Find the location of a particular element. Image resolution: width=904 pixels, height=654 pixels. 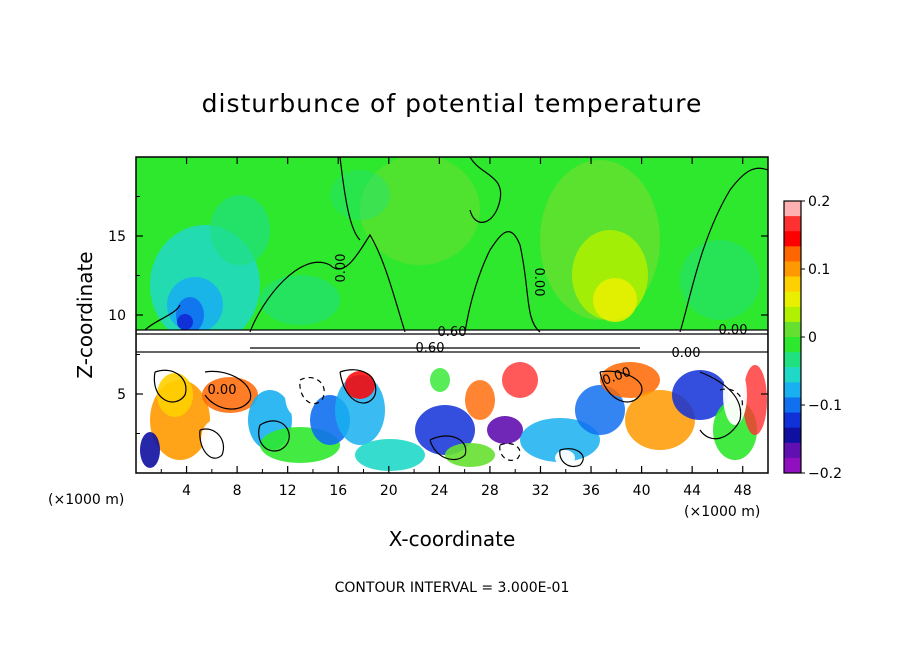

colorbar: 0.2 0.1 0 −0.1 −0.2 is located at coordinates (812, 338).